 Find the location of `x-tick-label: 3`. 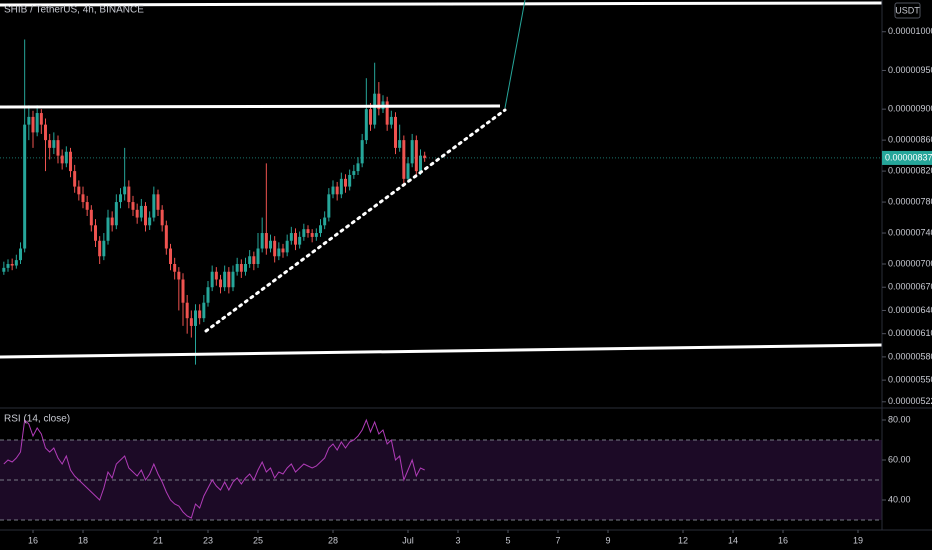

x-tick-label: 3 is located at coordinates (457, 540).